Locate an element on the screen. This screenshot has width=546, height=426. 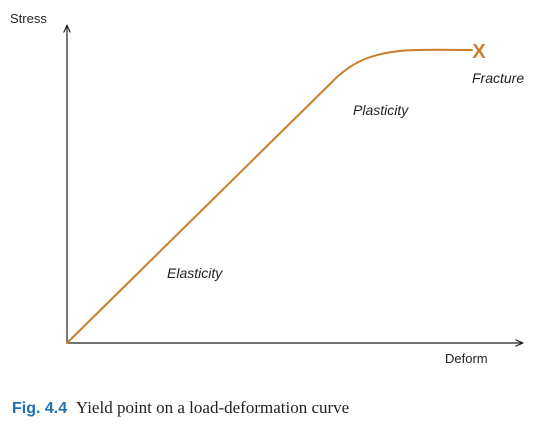
caption-label: Fig. 4.4 is located at coordinates (39, 408).